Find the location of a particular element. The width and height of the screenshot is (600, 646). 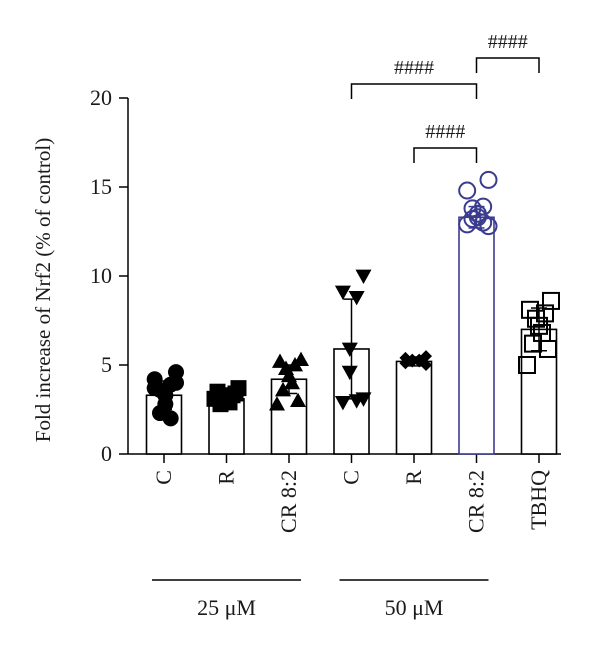

significance-brackets: #### #### #### is located at coordinates (445, 97).